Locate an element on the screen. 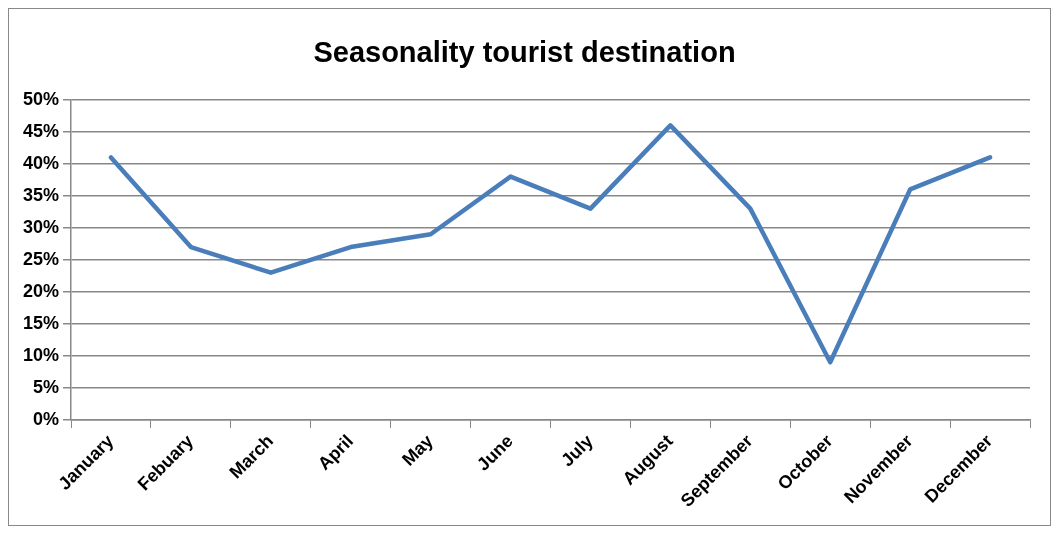 The image size is (1059, 534). y-tick-label: 50% is located at coordinates (41, 98).